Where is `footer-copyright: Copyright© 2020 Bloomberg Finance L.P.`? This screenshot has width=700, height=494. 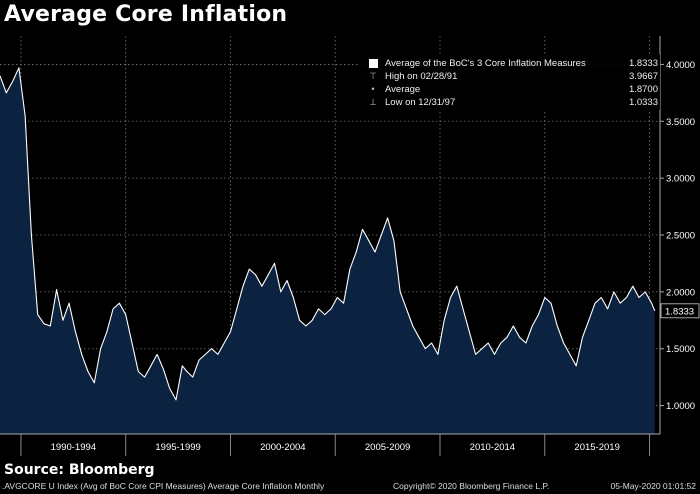 footer-copyright: Copyright© 2020 Bloomberg Finance L.P. is located at coordinates (471, 486).